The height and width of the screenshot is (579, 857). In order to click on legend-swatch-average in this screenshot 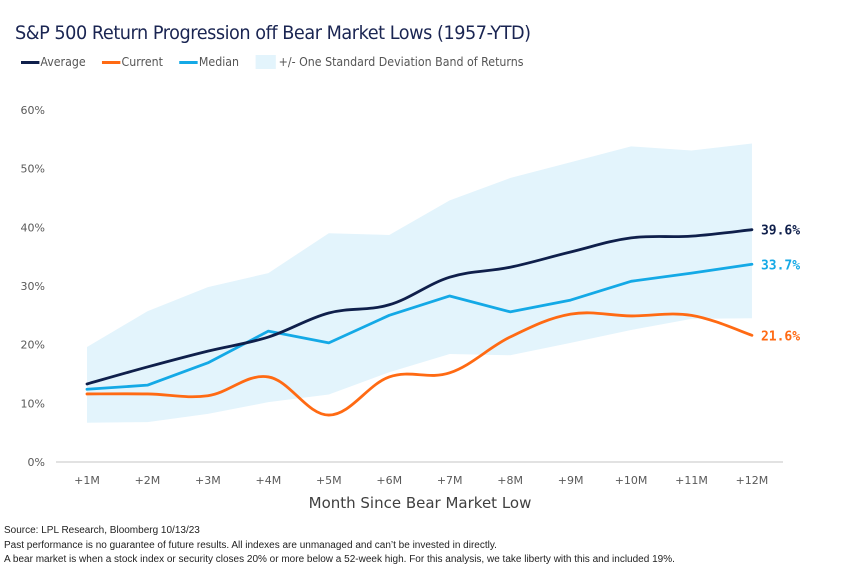, I will do `click(30, 62)`.